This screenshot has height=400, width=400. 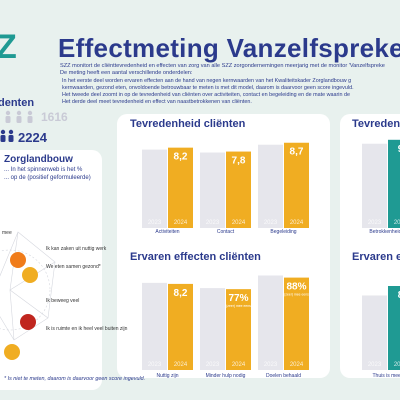 What do you see at coordinates (32, 137) in the screenshot?
I see `count-2024: 2224` at bounding box center [32, 137].